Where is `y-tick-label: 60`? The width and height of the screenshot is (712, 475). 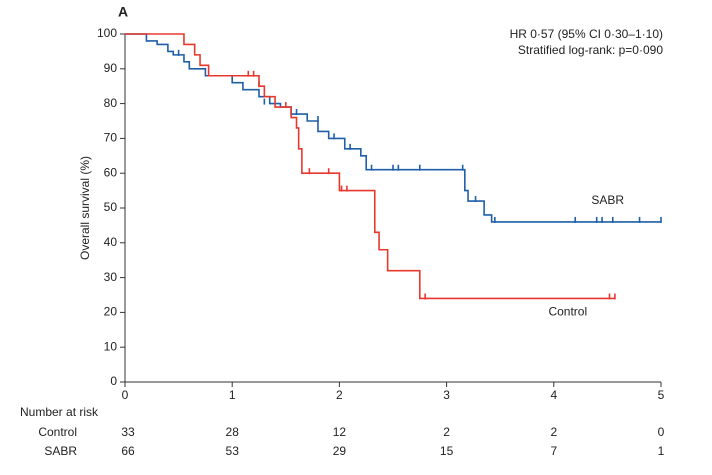 y-tick-label: 60 is located at coordinates (111, 172).